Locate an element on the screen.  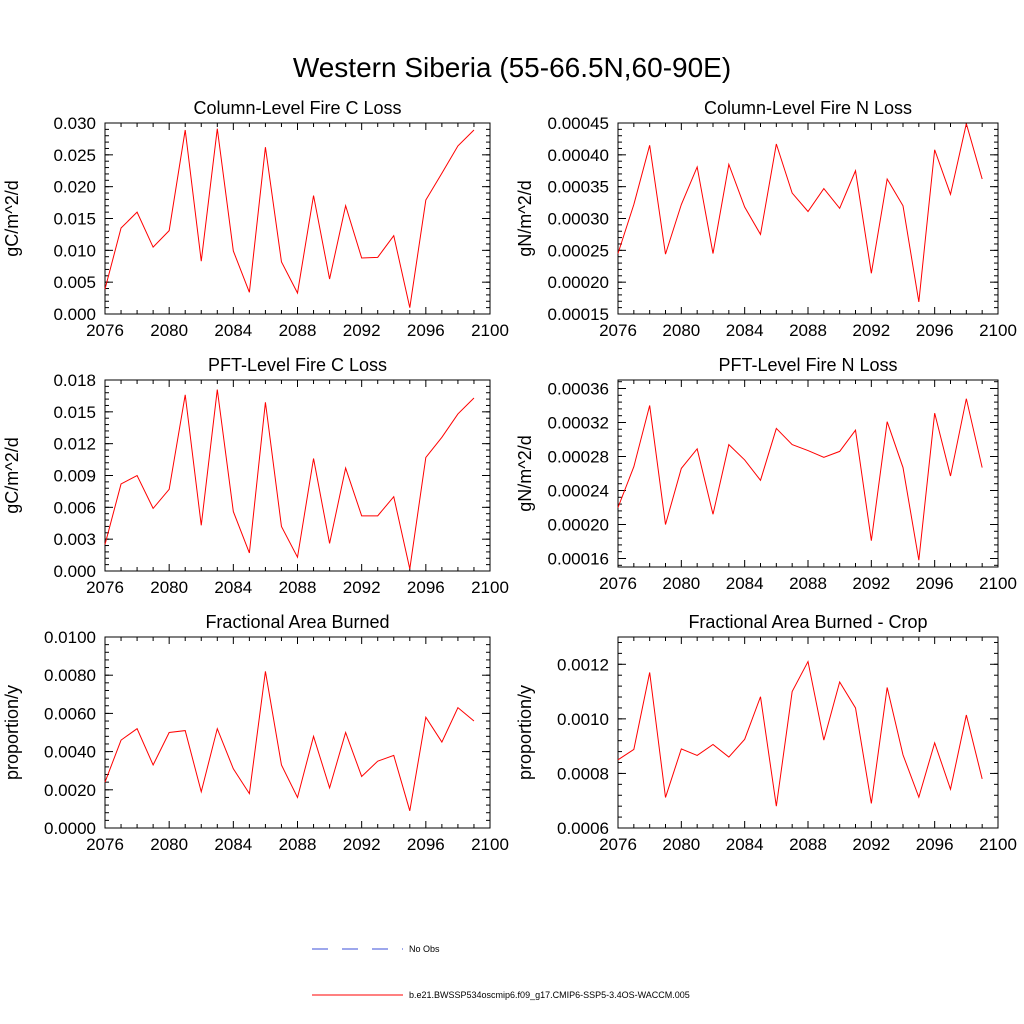
y-tick-label: 0.00025 is located at coordinates (578, 250).